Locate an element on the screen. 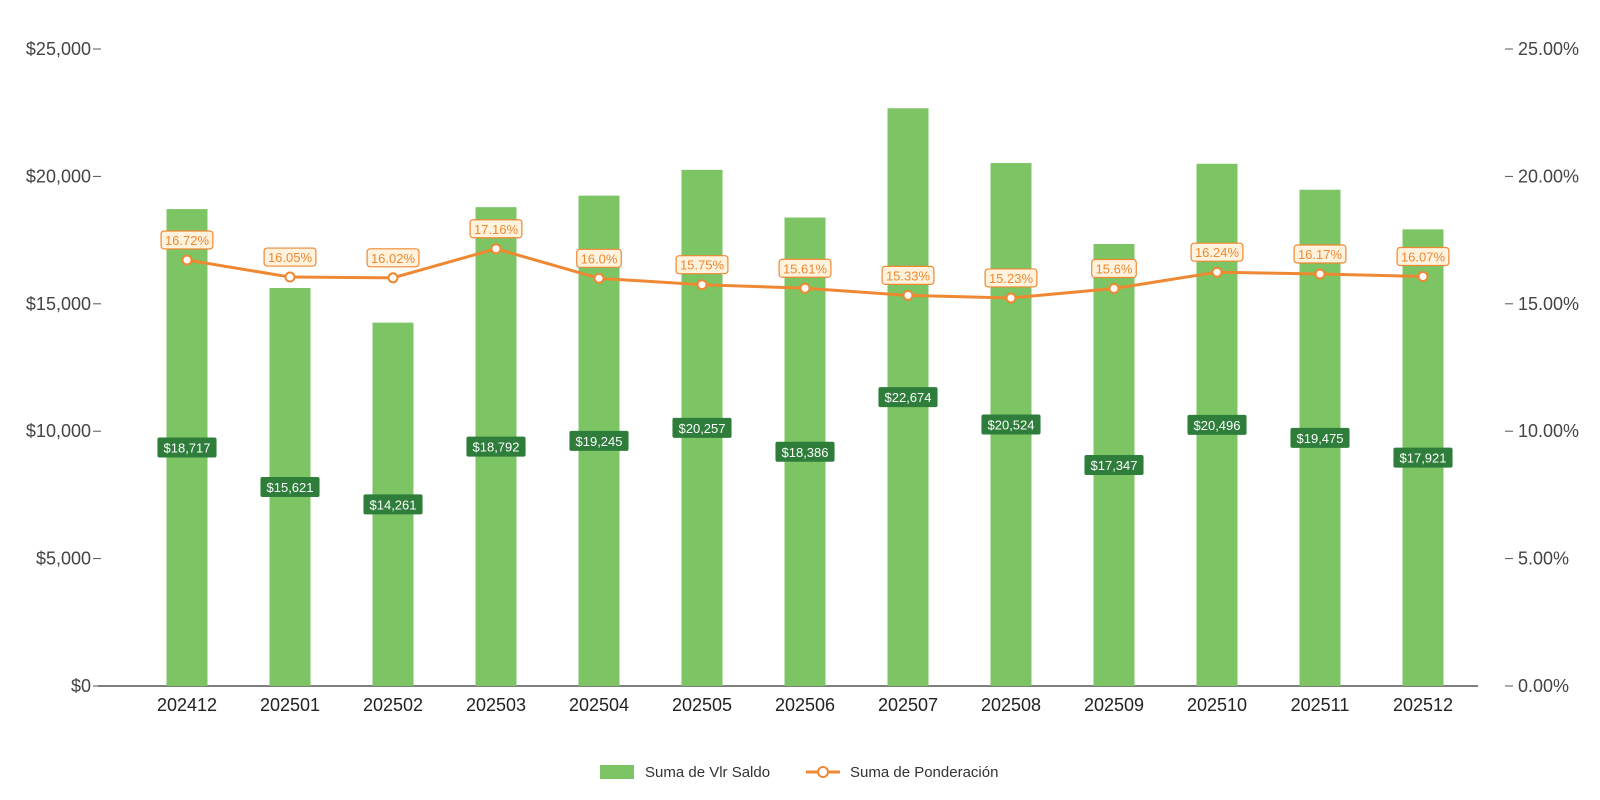  legend-item-line: Suma de Ponderación is located at coordinates (902, 772).